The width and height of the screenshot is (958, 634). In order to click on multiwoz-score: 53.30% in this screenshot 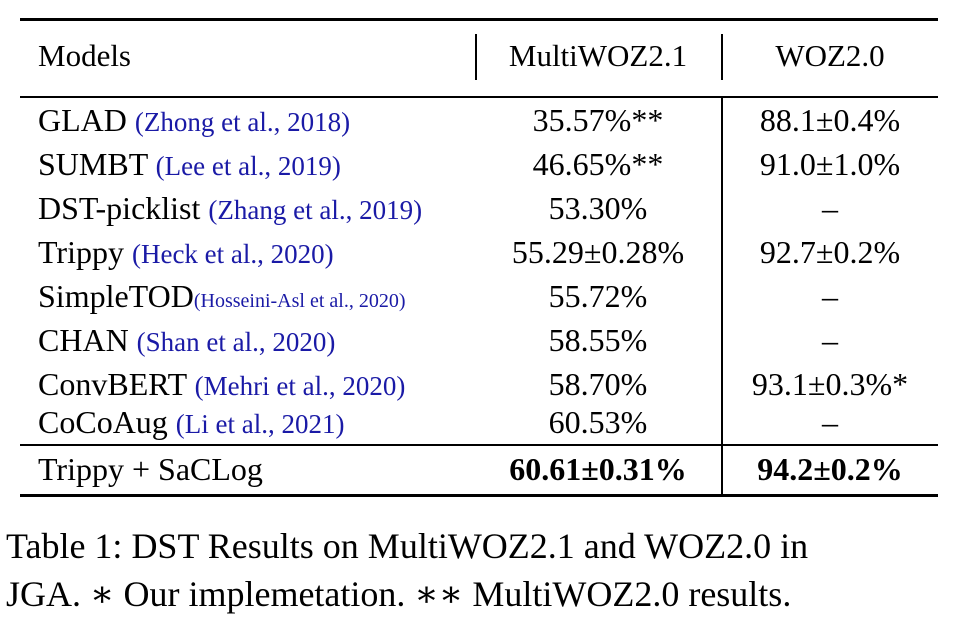, I will do `click(598, 208)`.